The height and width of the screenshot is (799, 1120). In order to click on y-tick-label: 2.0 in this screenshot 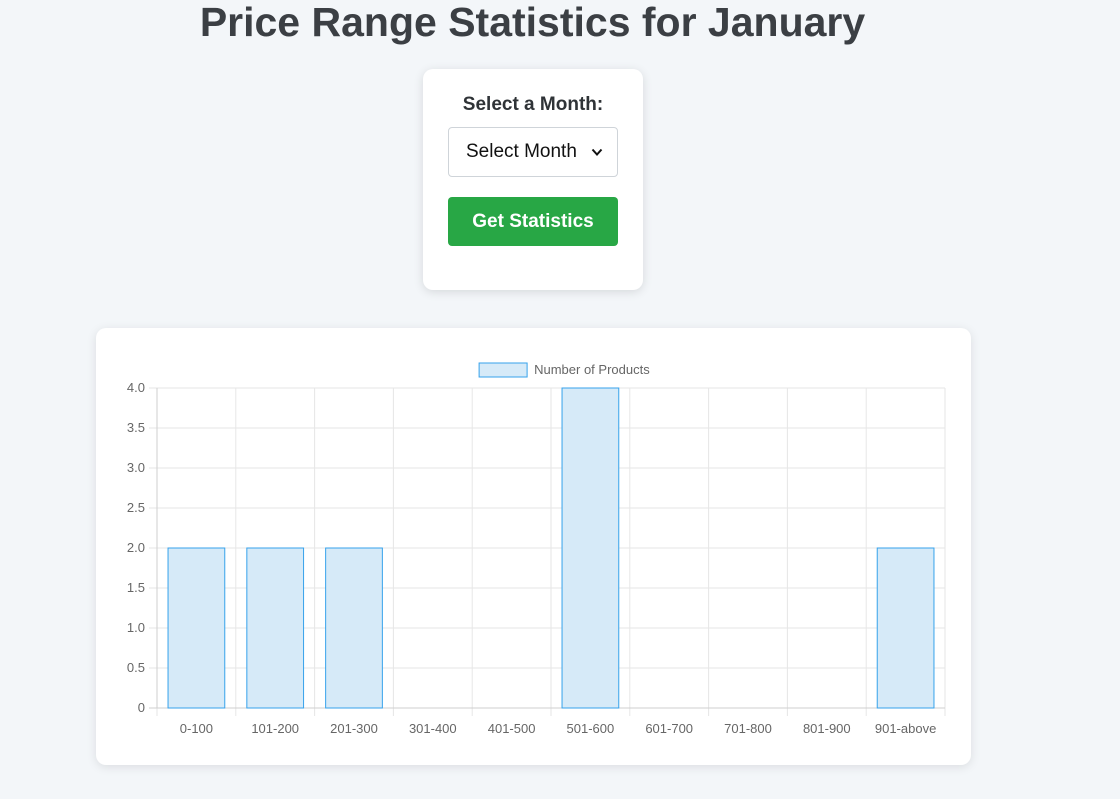, I will do `click(136, 547)`.